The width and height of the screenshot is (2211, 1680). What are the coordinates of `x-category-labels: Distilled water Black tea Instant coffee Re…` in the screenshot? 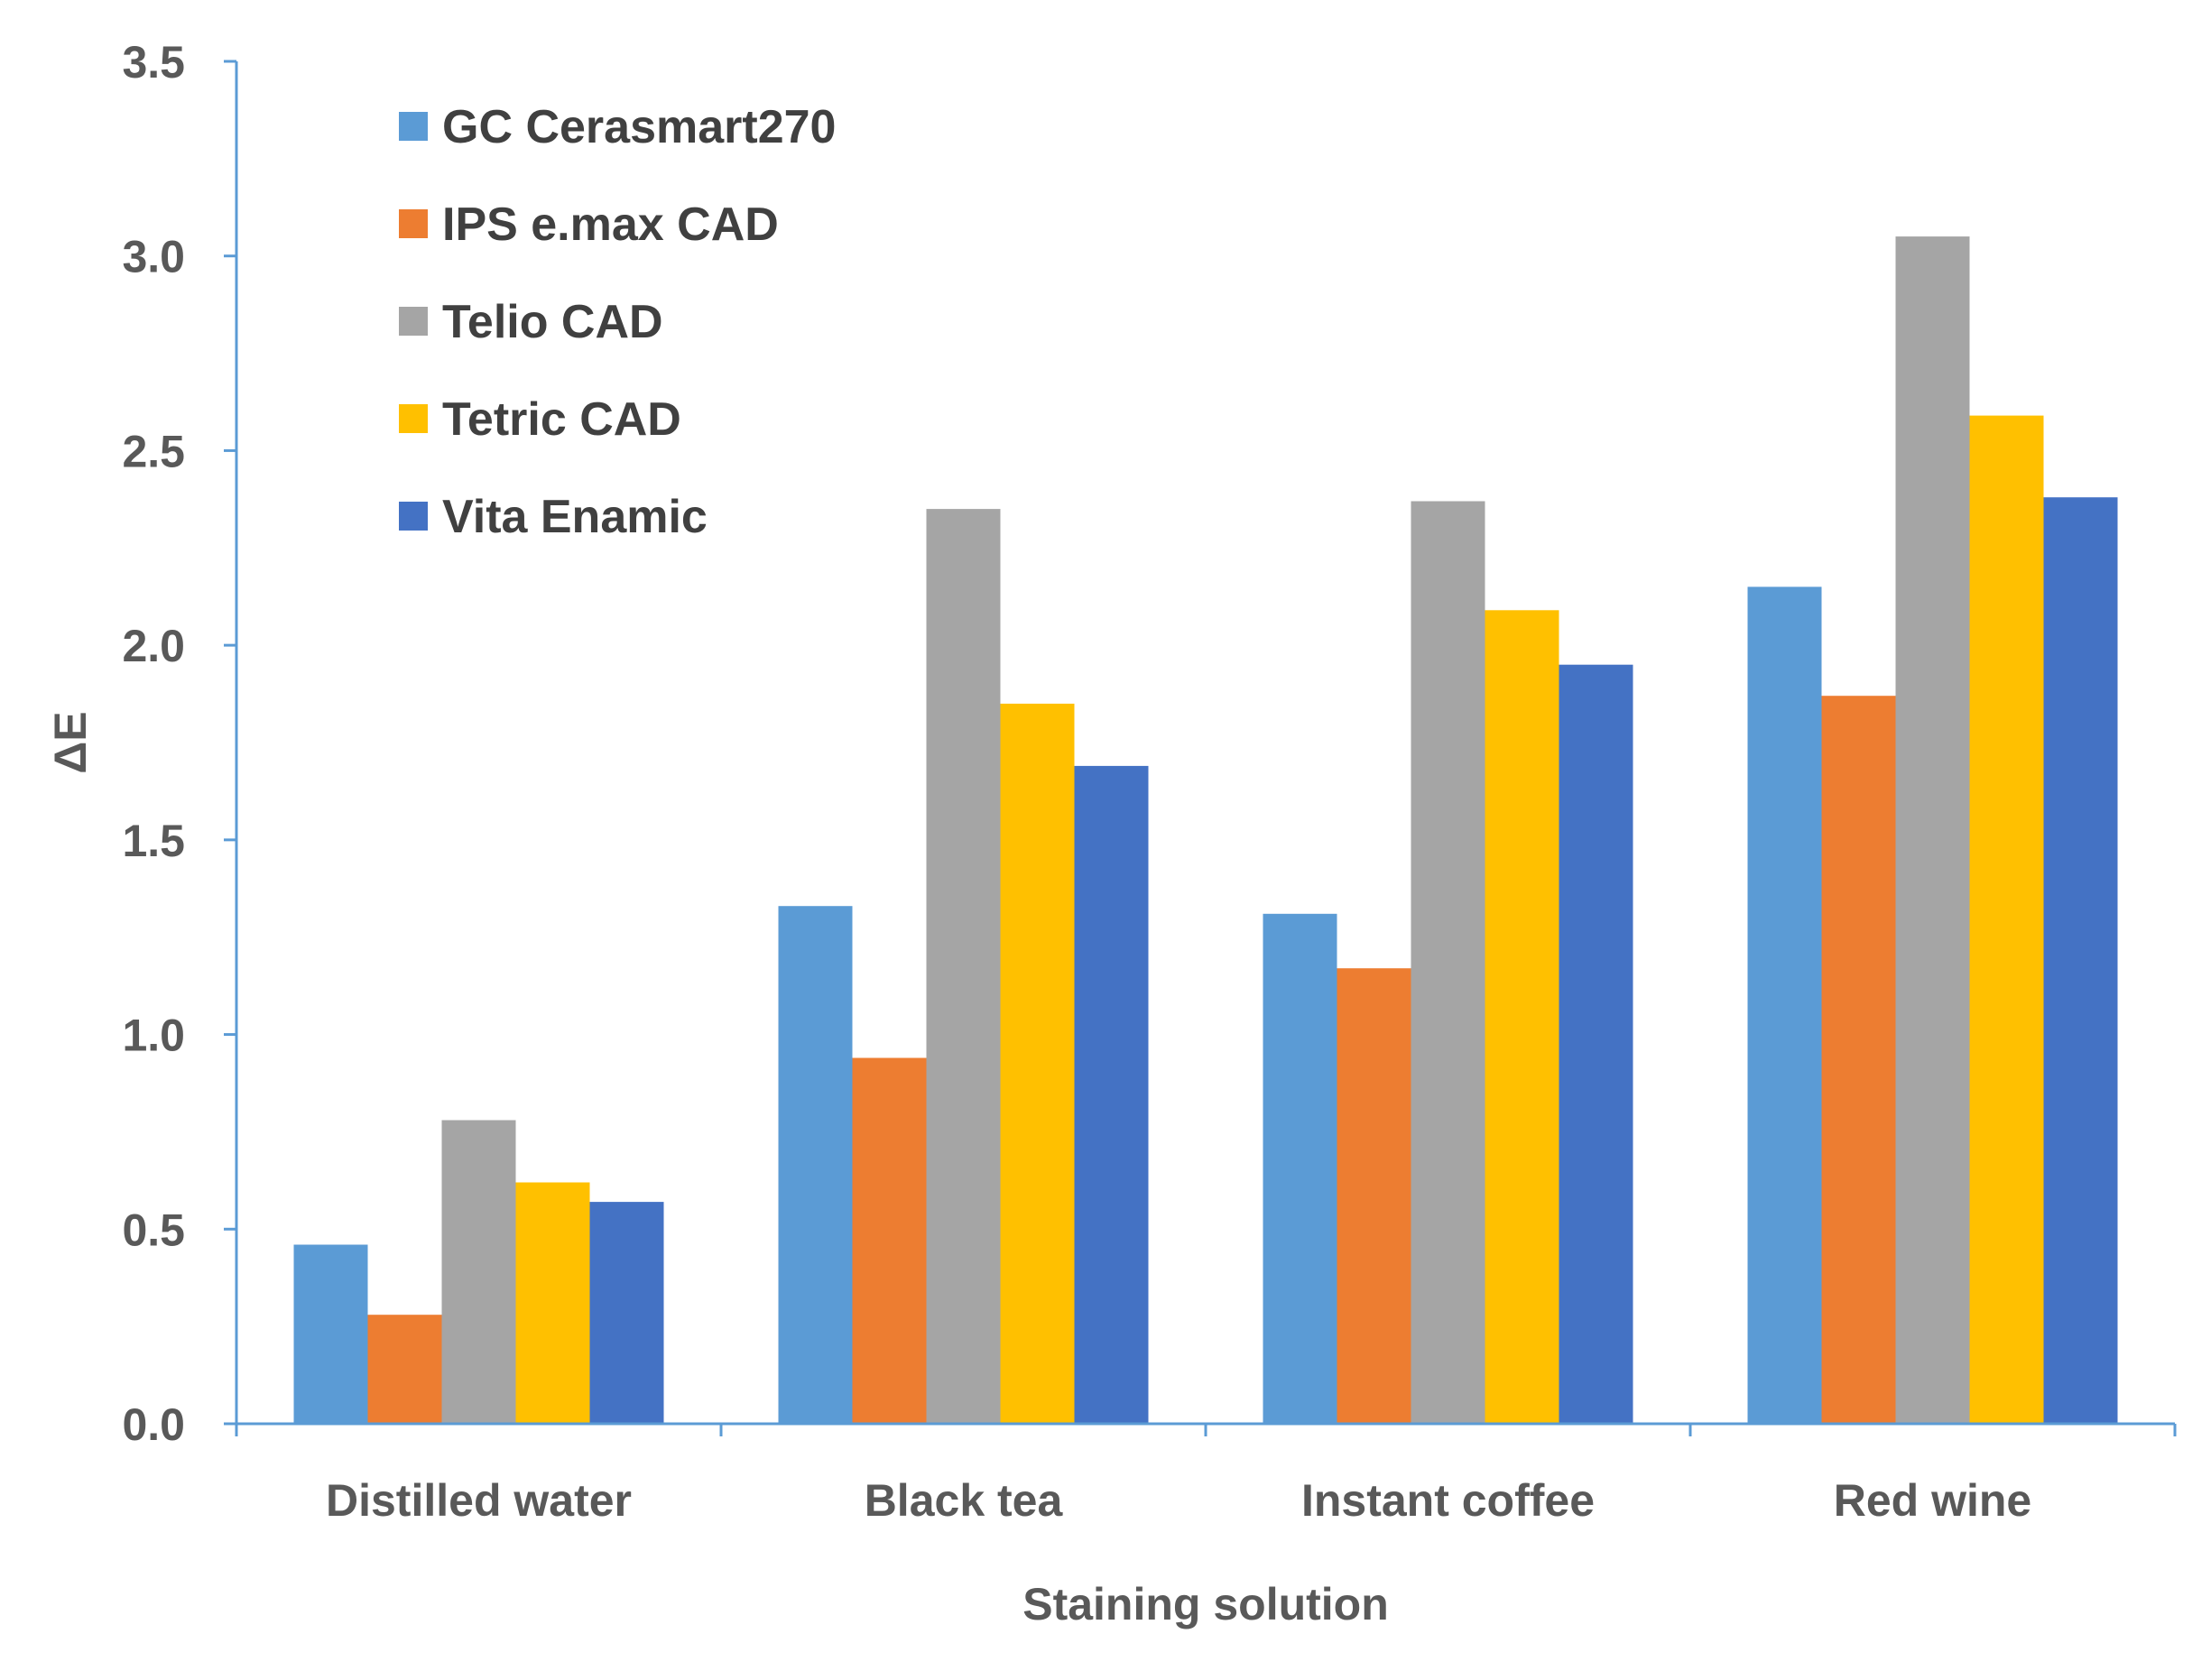 It's located at (1179, 1500).